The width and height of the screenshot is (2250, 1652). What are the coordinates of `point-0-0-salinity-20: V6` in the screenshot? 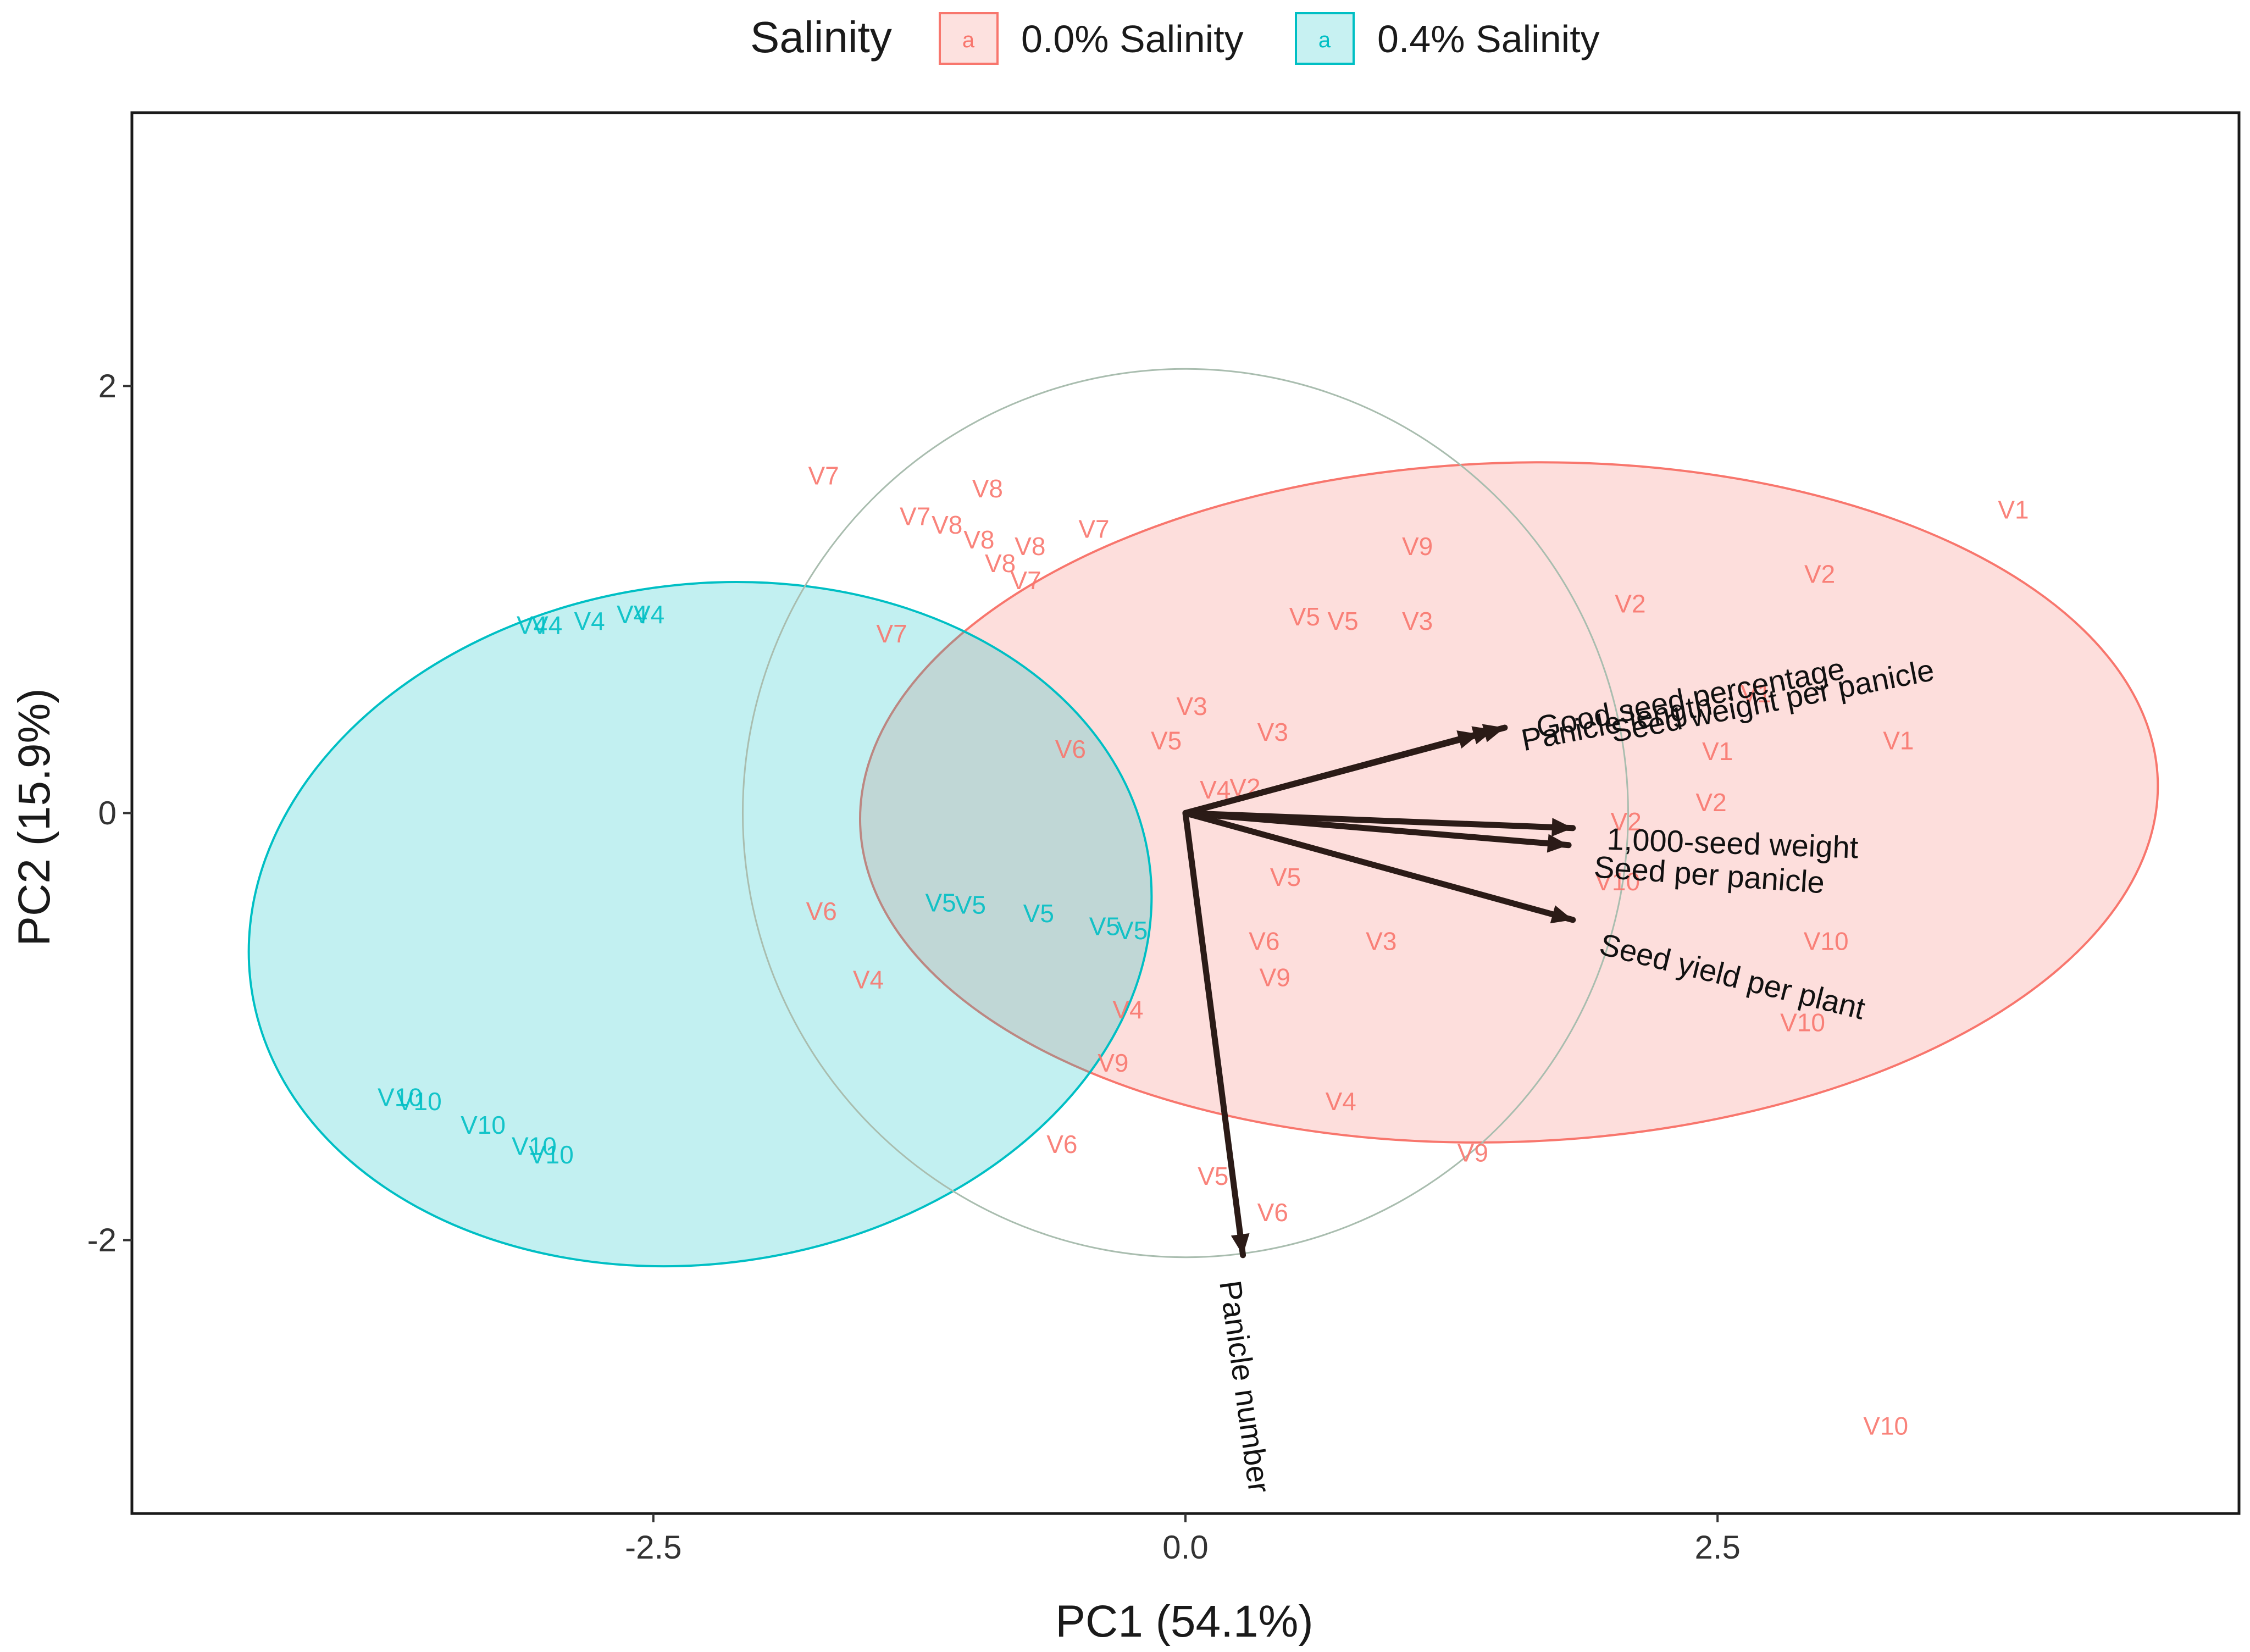 It's located at (1070, 749).